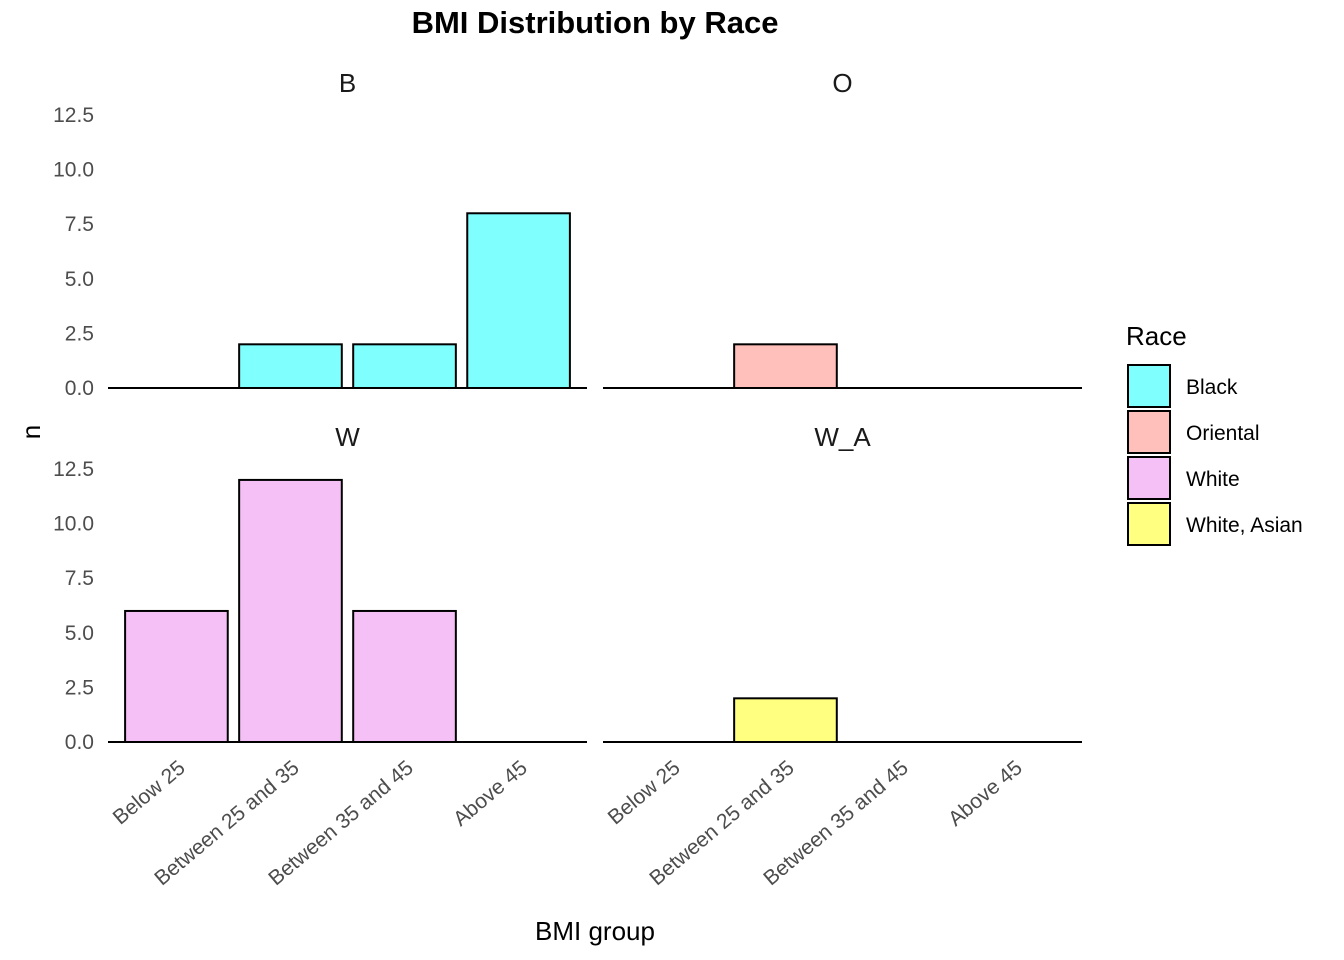 This screenshot has width=1344, height=960. Describe the element at coordinates (347, 83) in the screenshot. I see `facet-strip-label: B` at that location.